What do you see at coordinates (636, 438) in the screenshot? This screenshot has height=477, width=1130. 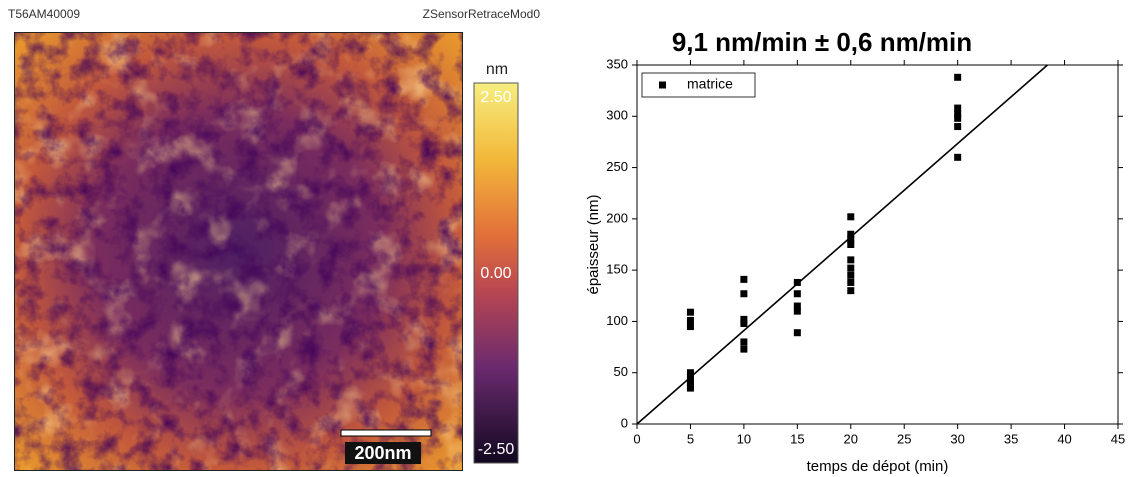 I see `x-tick-label: 0` at bounding box center [636, 438].